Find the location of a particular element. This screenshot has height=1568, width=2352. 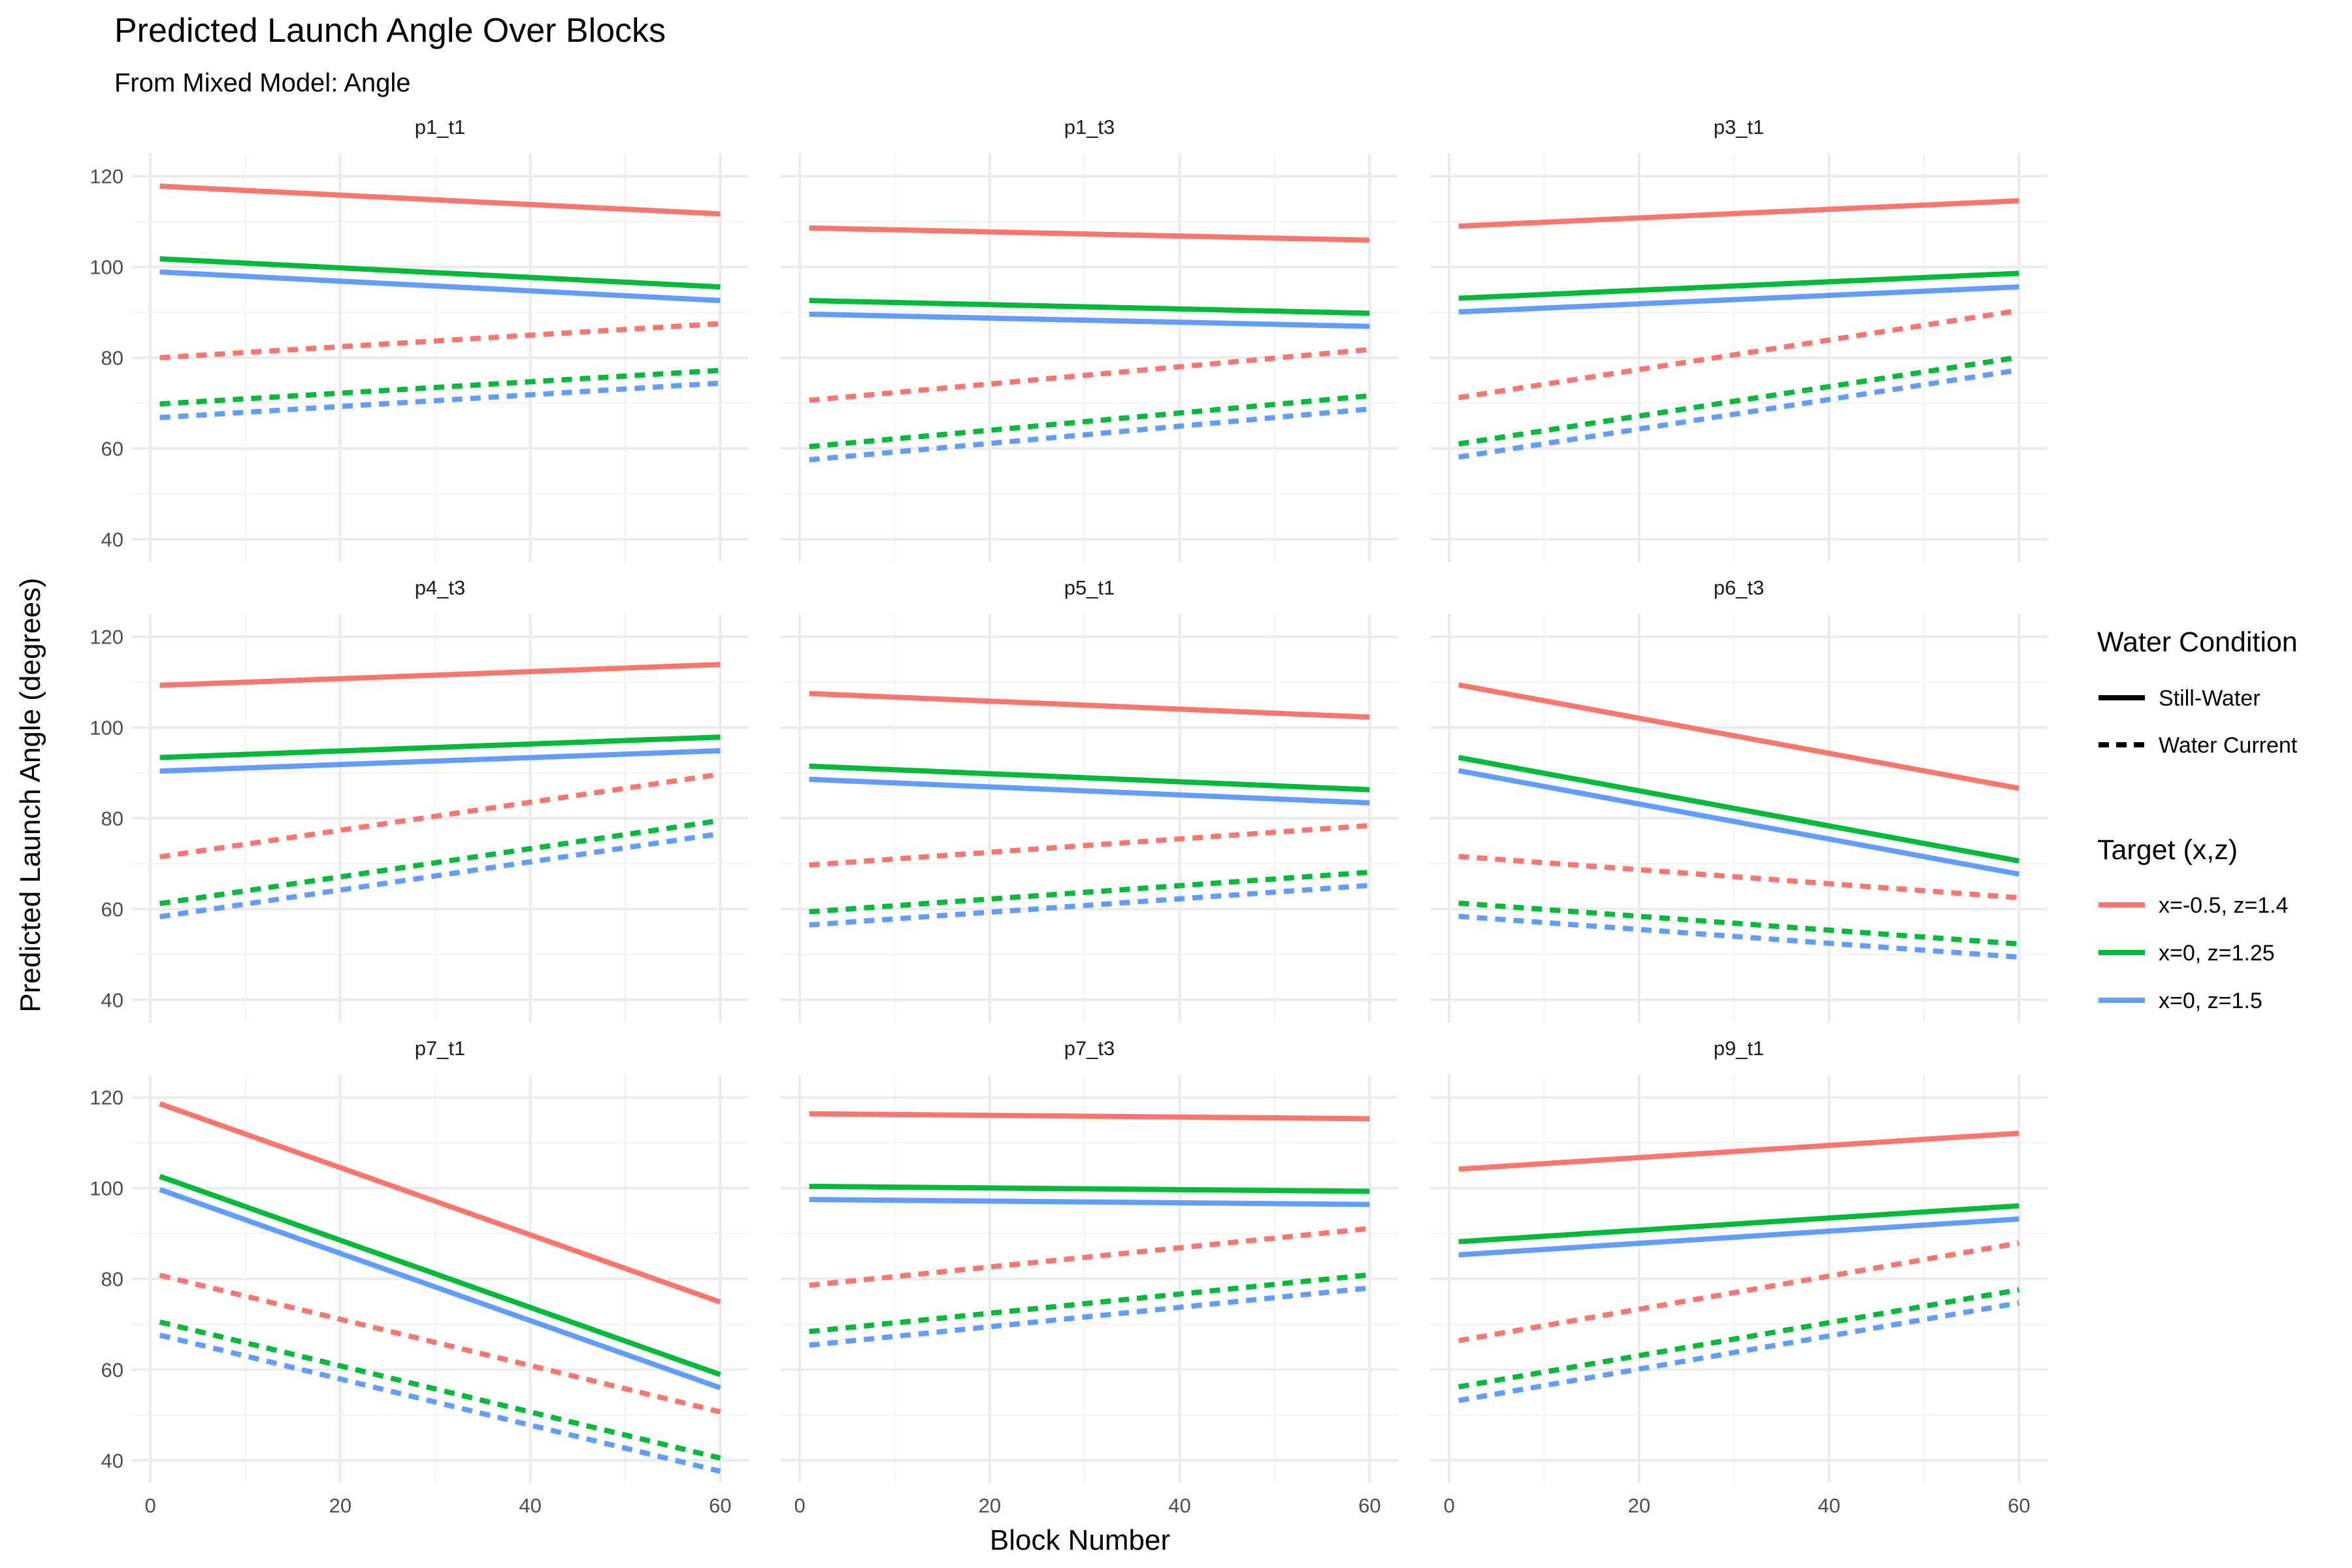

series-line-p7_t3-t0-c1 is located at coordinates (1089, 1257).